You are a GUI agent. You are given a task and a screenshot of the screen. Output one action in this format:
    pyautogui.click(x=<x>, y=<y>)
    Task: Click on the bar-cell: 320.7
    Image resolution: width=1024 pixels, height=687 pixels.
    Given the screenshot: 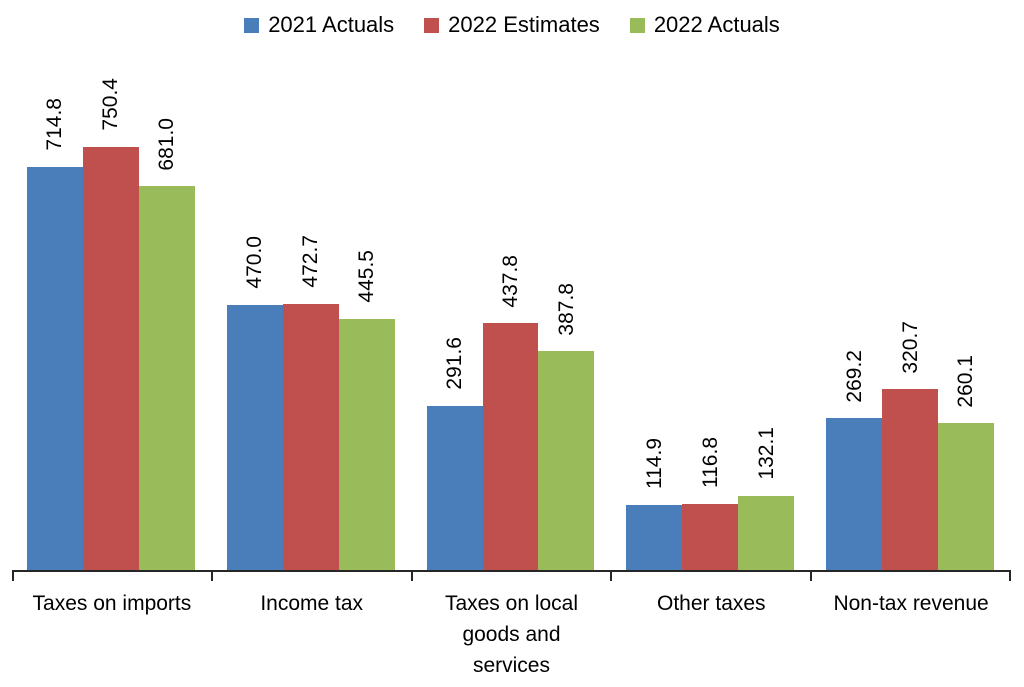 What is the action you would take?
    pyautogui.click(x=910, y=316)
    